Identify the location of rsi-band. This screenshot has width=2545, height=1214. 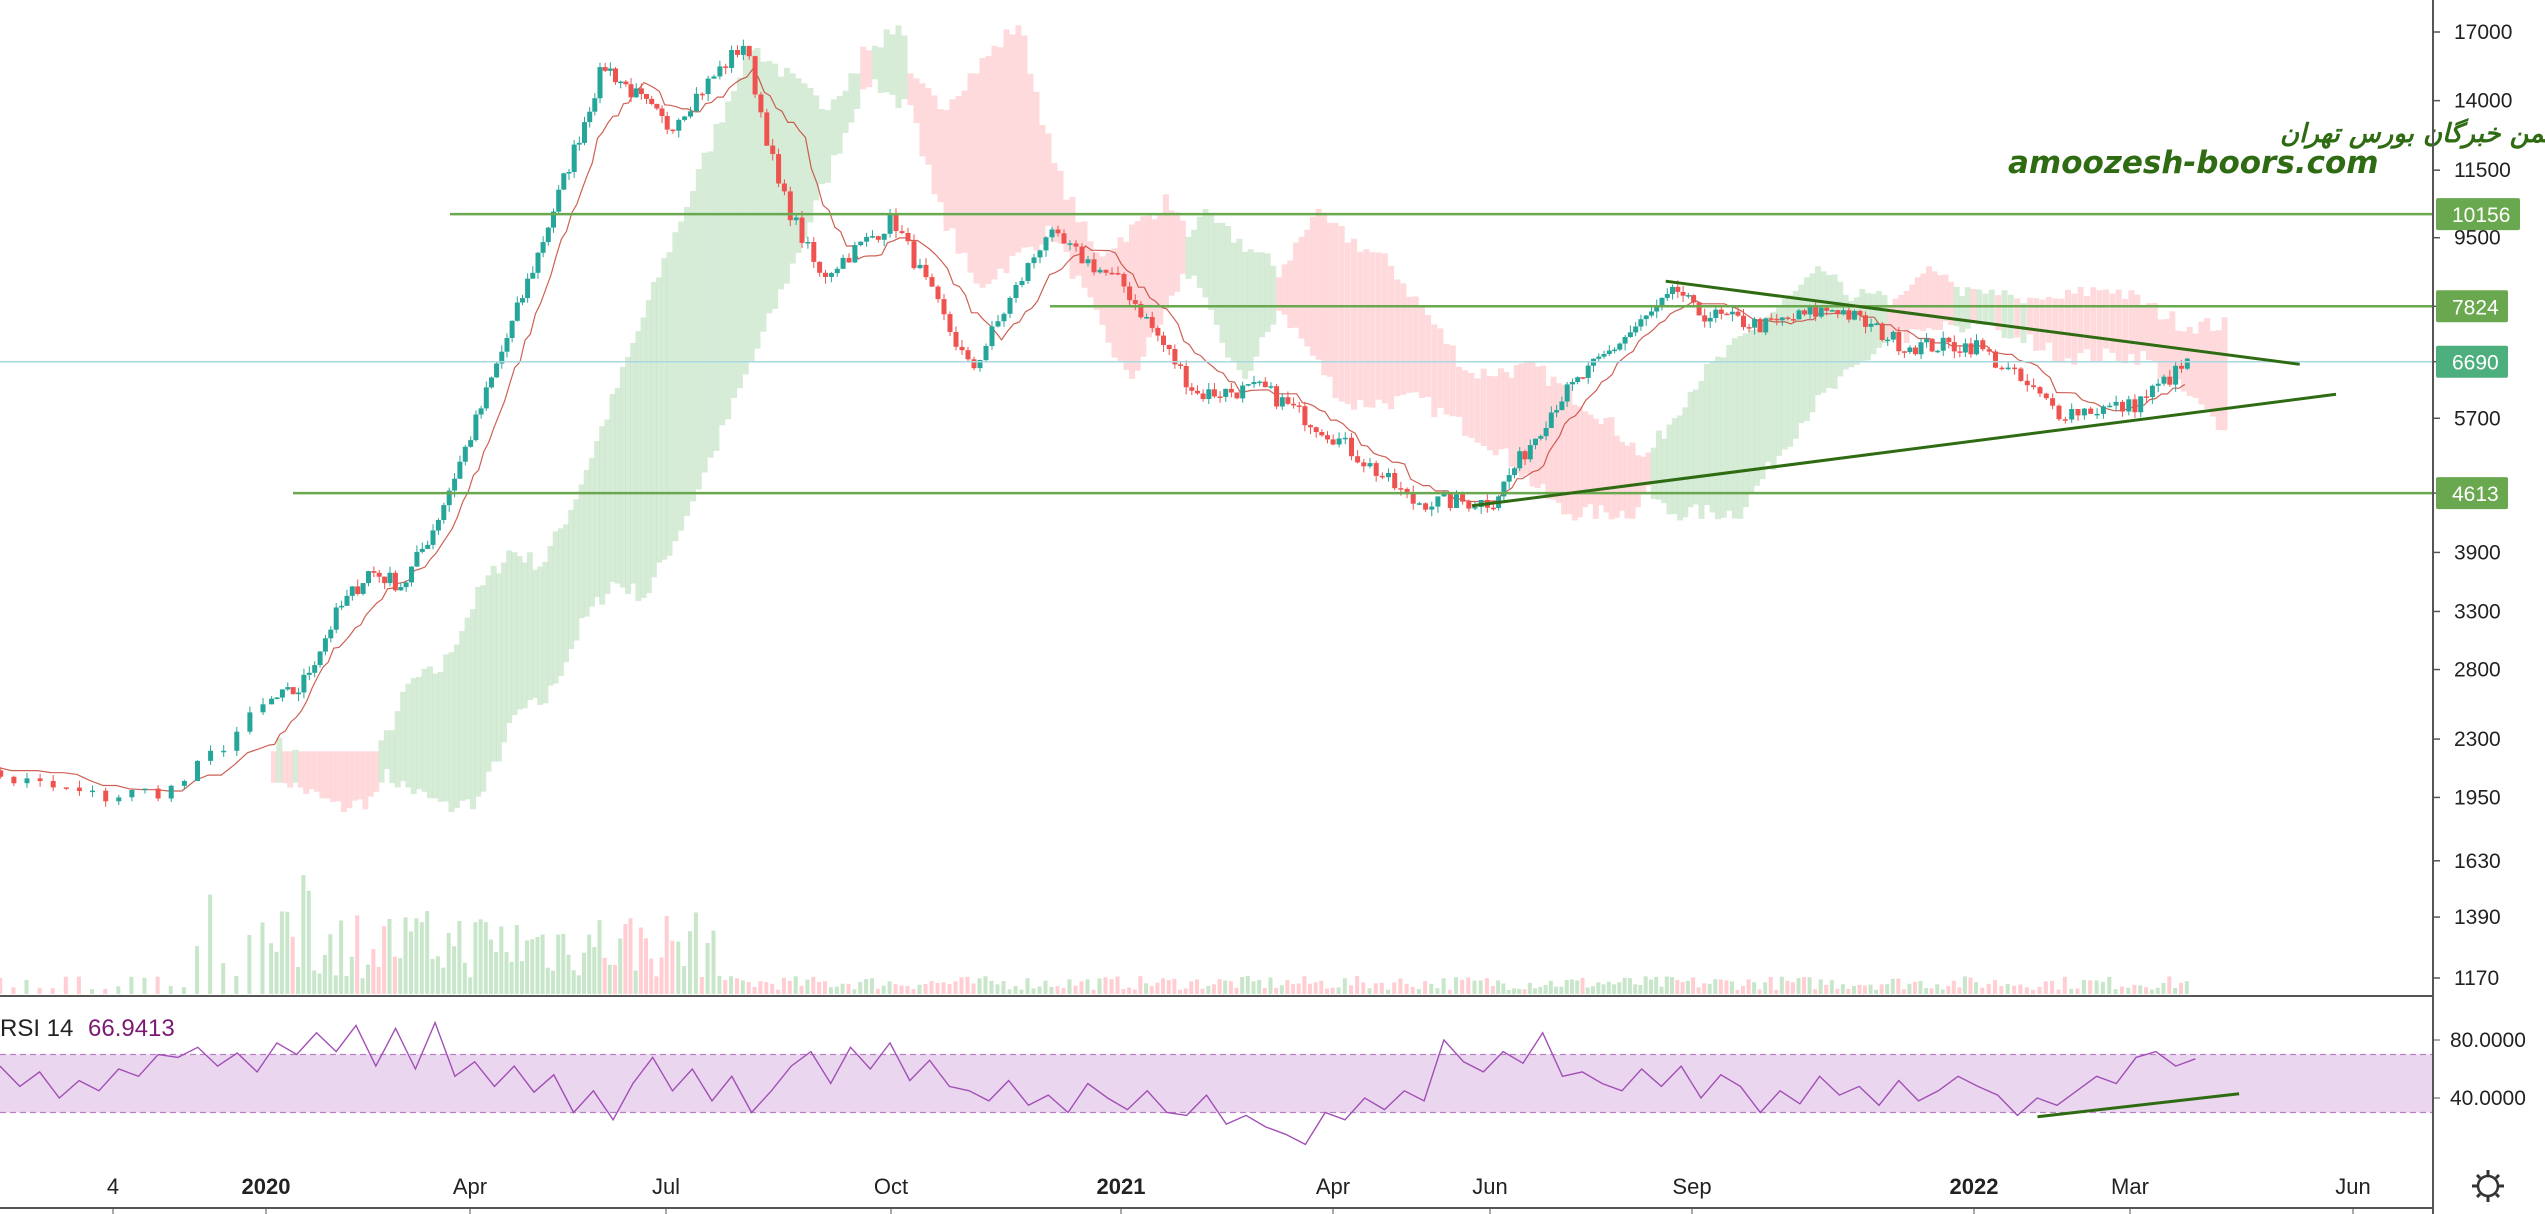
(1216, 1083).